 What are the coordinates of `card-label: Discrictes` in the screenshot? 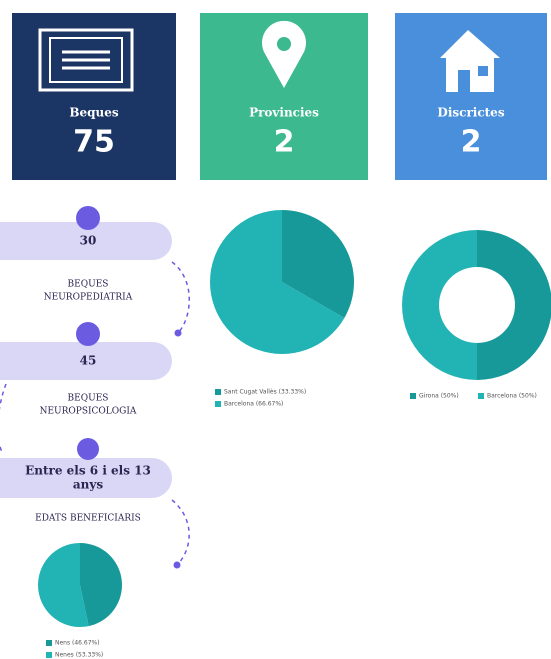 It's located at (470, 113).